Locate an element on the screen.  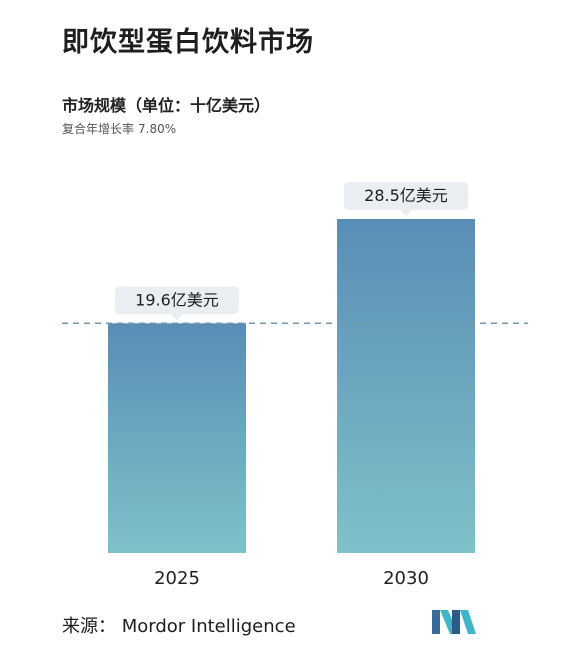
chart-title: 即饮型蛋白饮料市场 is located at coordinates (188, 42).